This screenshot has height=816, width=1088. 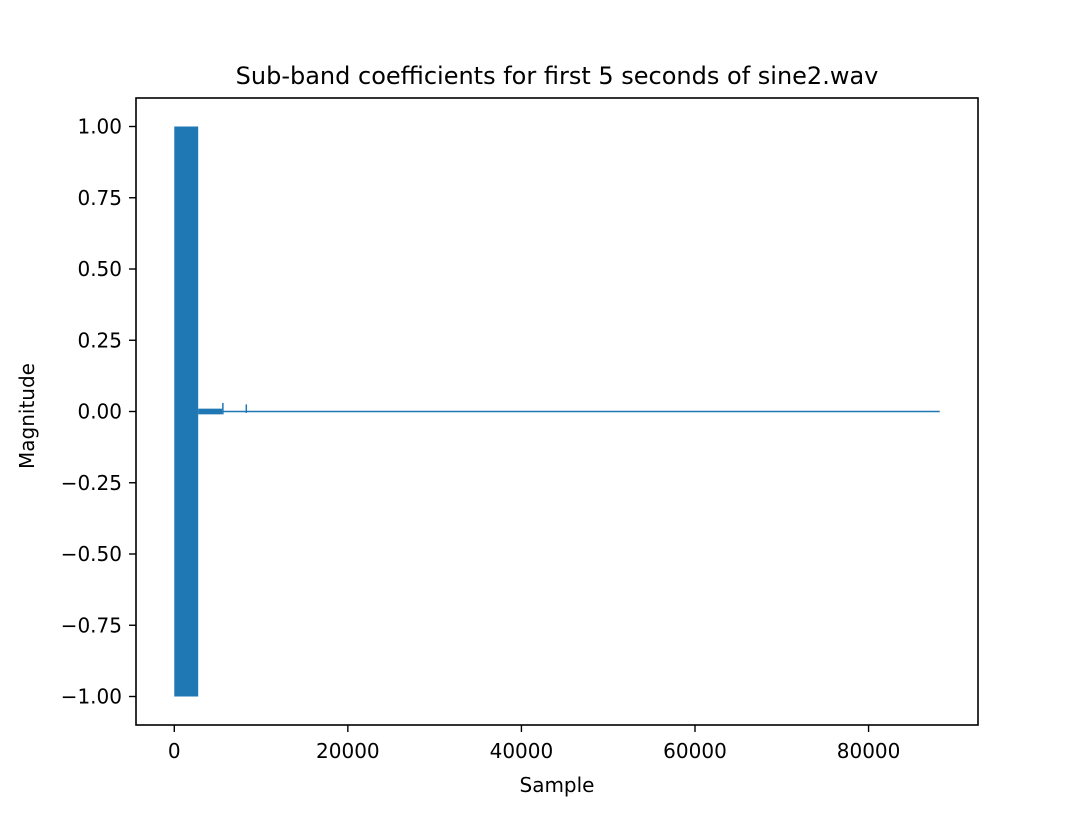 What do you see at coordinates (99, 340) in the screenshot?
I see `y-tick-label: 0.25` at bounding box center [99, 340].